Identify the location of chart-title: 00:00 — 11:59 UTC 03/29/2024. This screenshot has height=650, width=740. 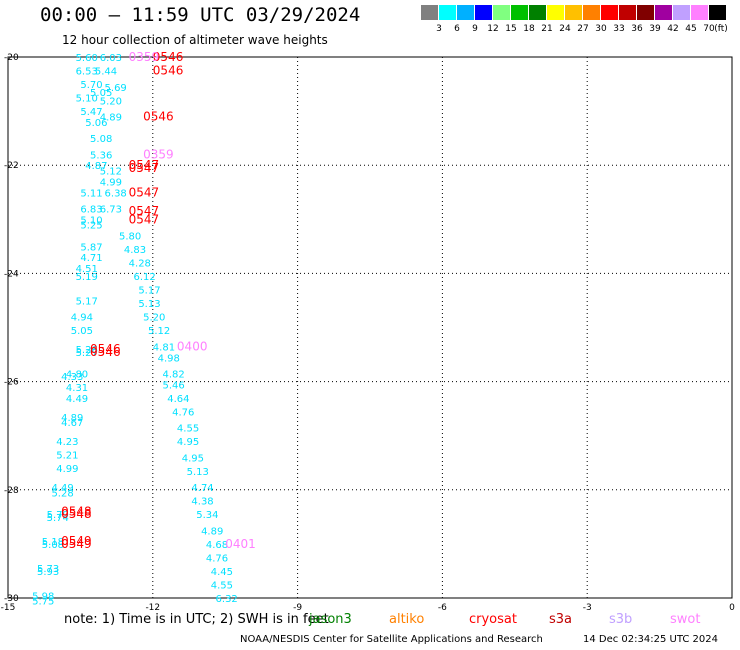
(200, 15).